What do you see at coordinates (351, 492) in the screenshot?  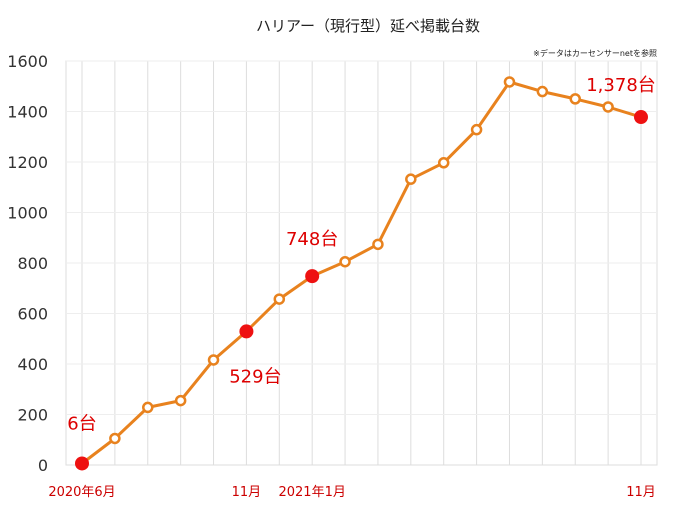 I see `x-axis: 2020年6月 11月 2021年1月 11月` at bounding box center [351, 492].